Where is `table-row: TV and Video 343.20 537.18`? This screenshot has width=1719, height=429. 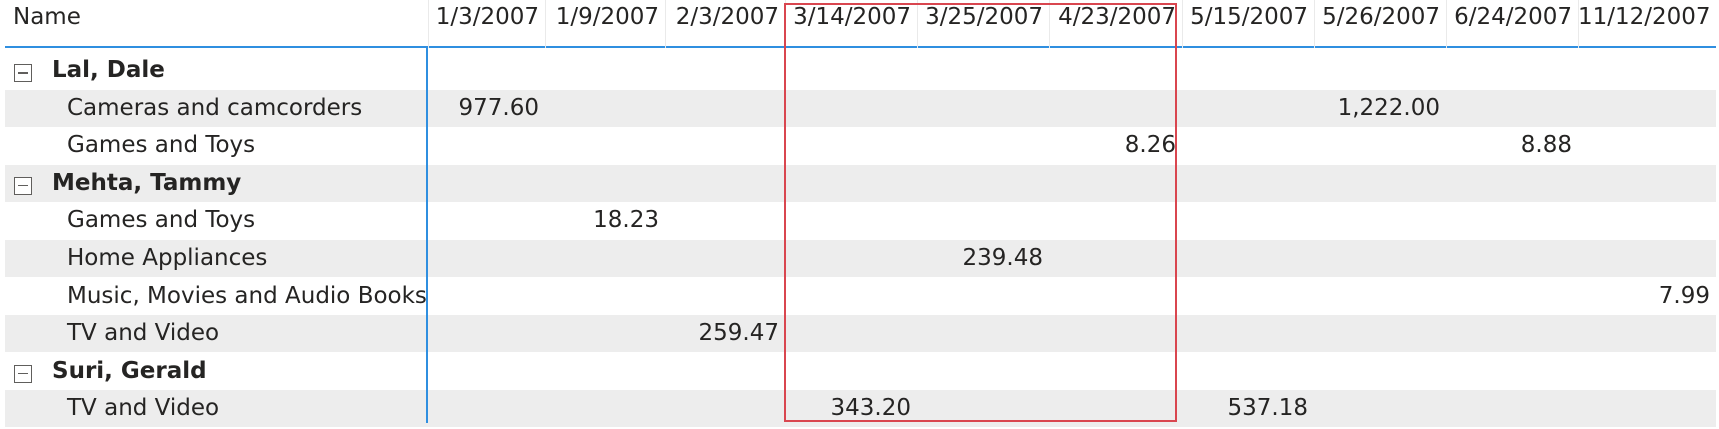 table-row: TV and Video 343.20 537.18 is located at coordinates (860, 409).